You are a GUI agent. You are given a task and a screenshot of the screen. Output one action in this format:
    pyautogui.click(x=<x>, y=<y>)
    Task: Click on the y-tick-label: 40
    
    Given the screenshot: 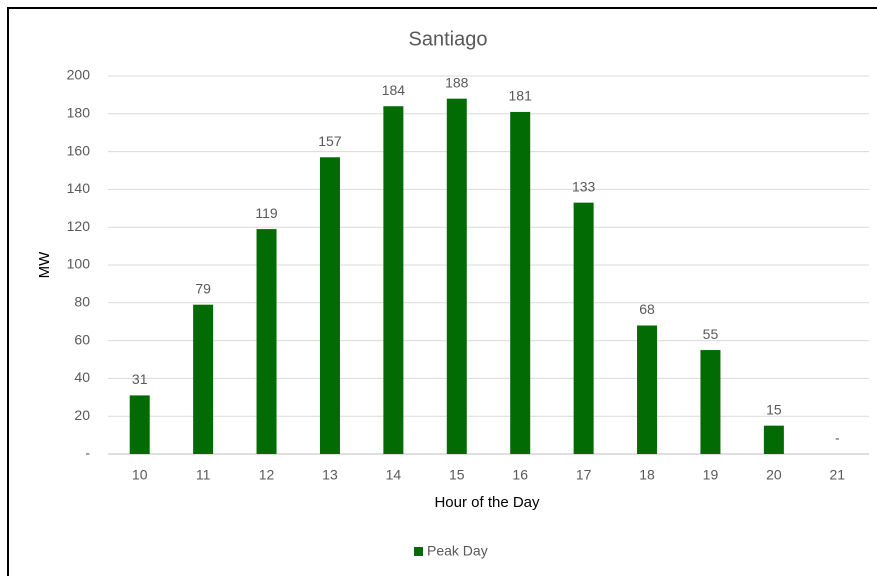 What is the action you would take?
    pyautogui.click(x=82, y=377)
    